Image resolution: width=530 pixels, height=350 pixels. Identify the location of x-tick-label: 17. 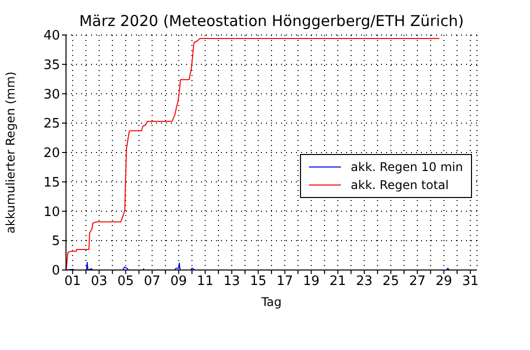
(285, 282).